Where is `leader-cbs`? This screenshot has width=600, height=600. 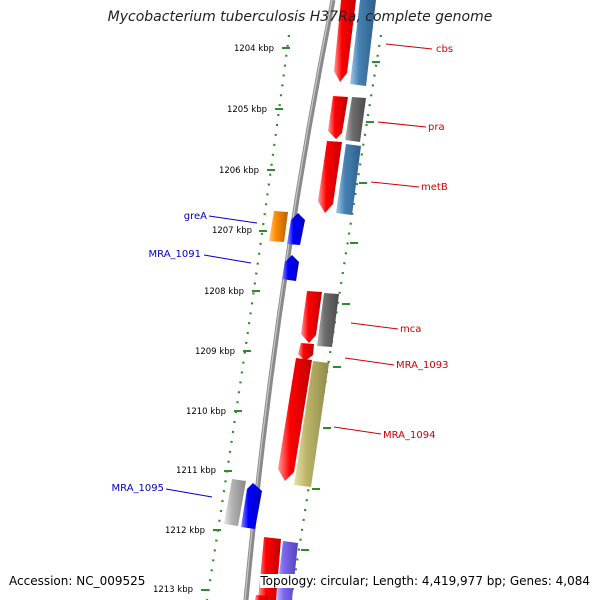
leader-cbs is located at coordinates (409, 46).